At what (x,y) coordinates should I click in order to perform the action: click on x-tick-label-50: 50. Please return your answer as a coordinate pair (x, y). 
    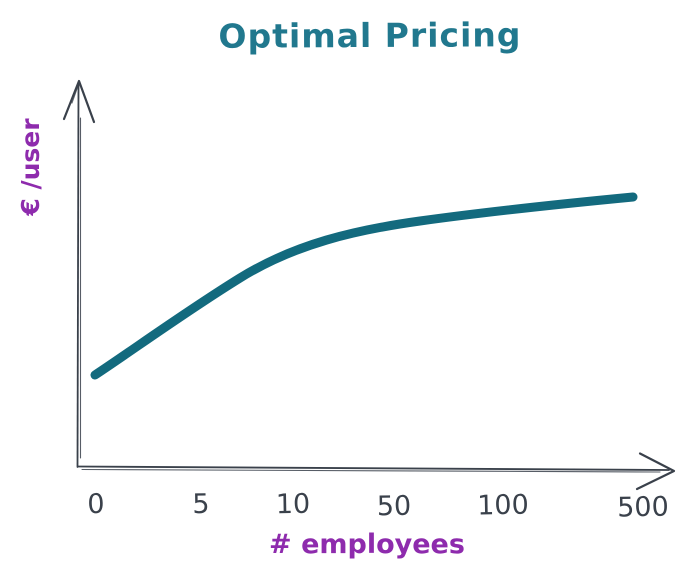
    Looking at the image, I should click on (394, 506).